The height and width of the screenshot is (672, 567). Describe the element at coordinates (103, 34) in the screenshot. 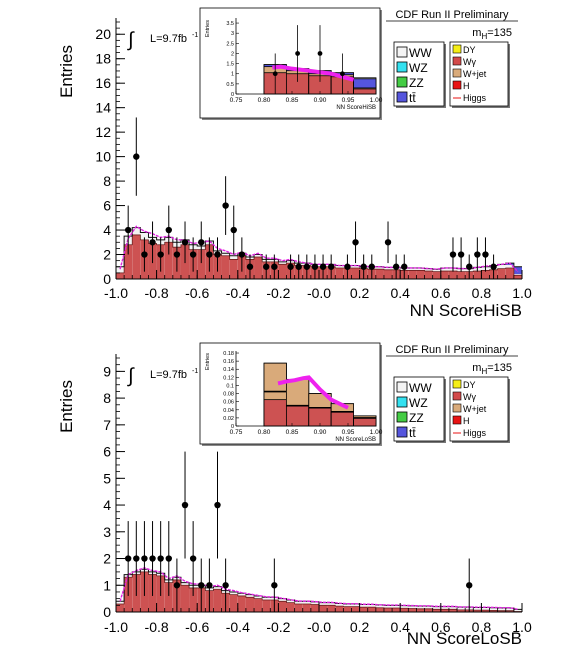

I see `y-tick-label: 20` at that location.